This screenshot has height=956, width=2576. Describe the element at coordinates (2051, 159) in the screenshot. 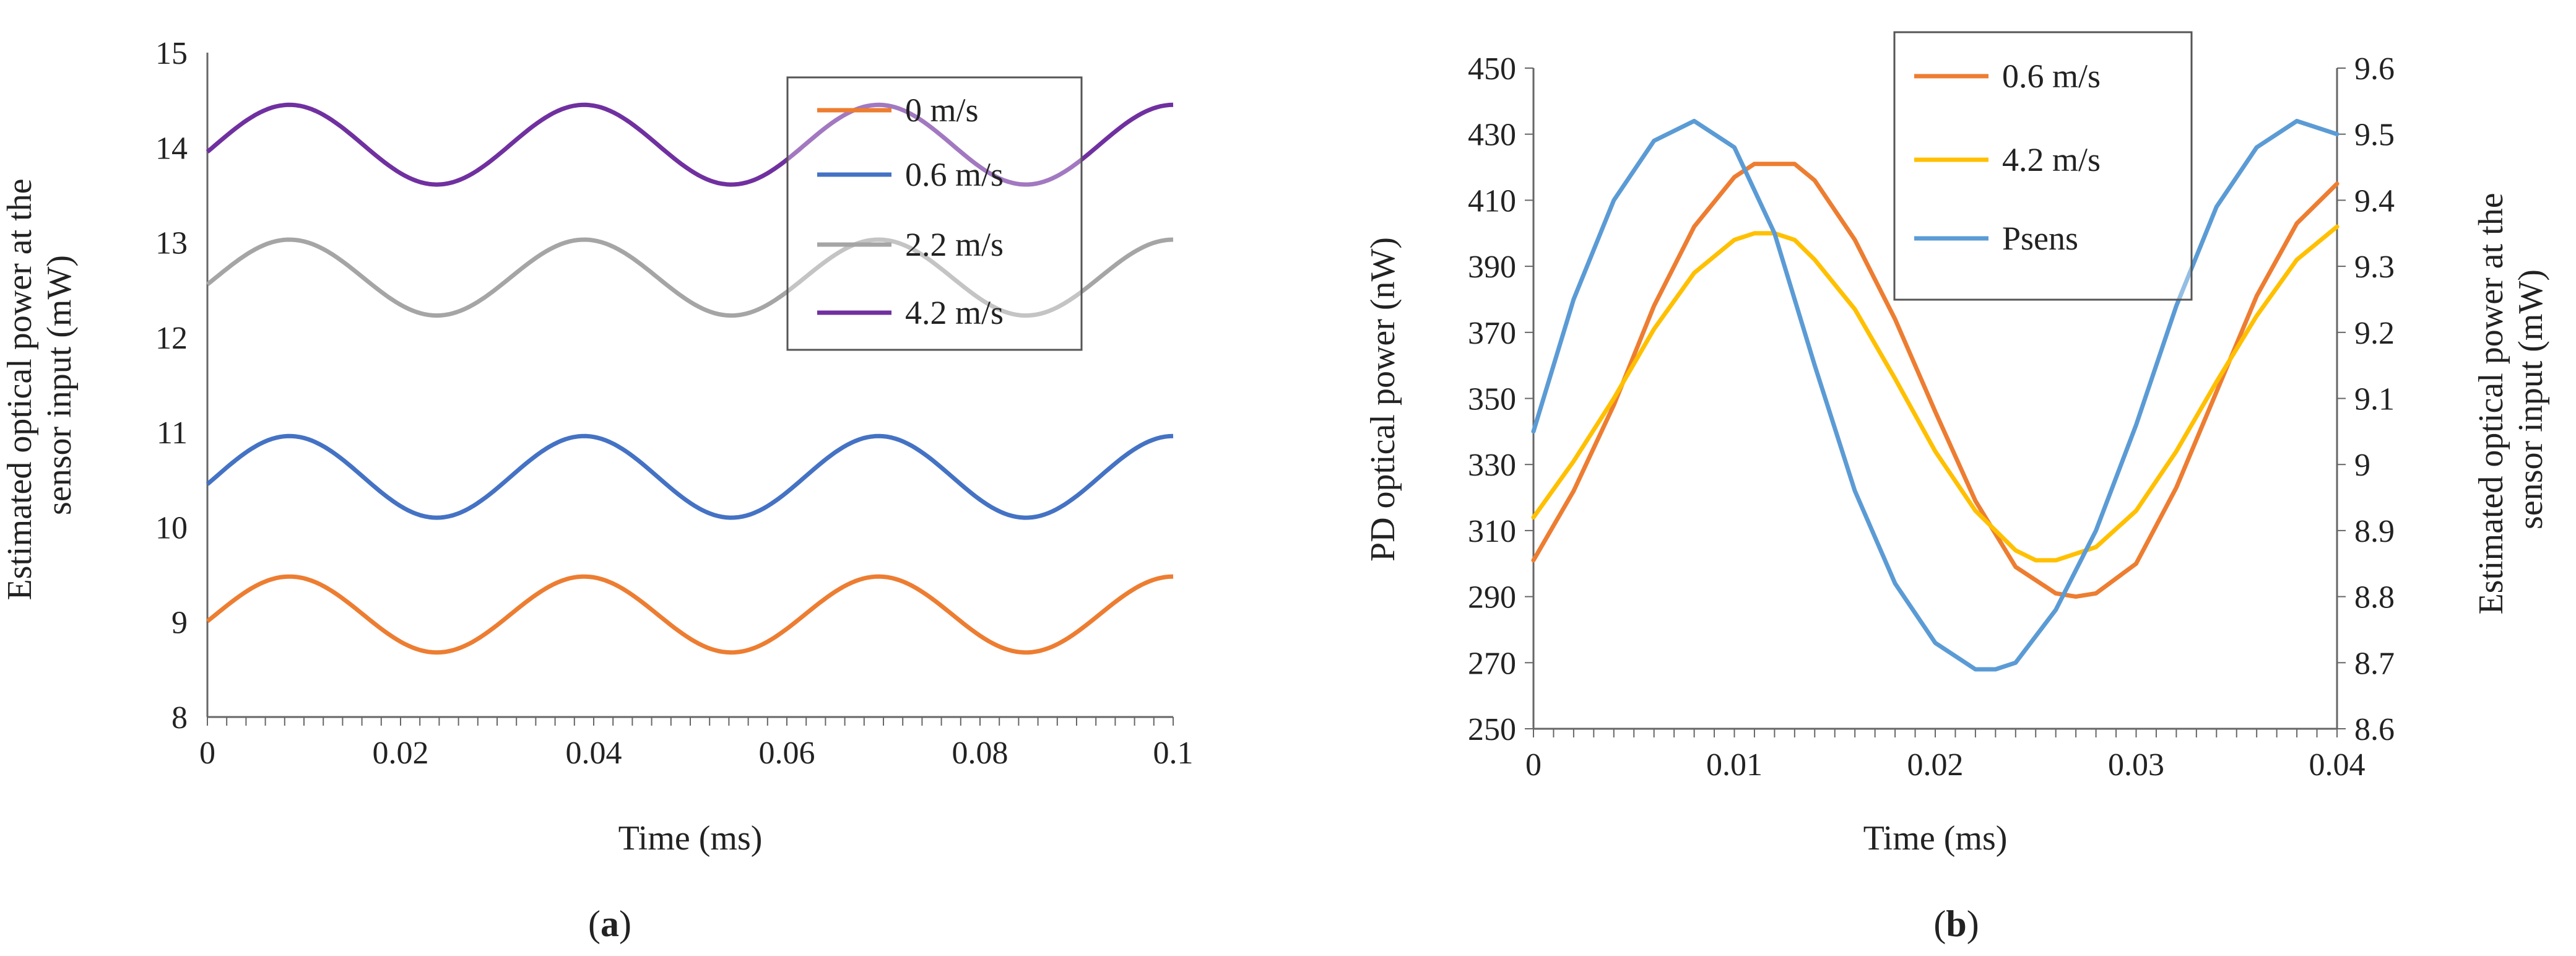

I see `legend-b-label-1: 4.2 m/s` at that location.